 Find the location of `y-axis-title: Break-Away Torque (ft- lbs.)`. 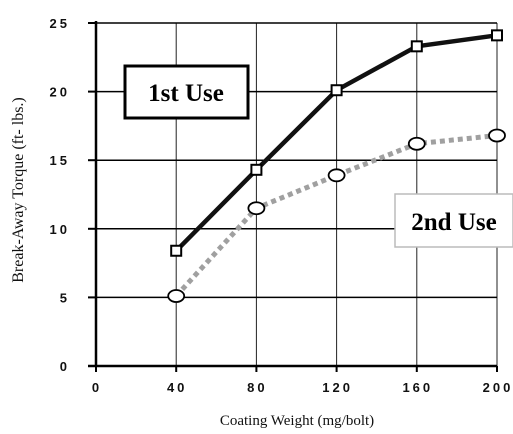

y-axis-title: Break-Away Torque (ft- lbs.) is located at coordinates (18, 190).